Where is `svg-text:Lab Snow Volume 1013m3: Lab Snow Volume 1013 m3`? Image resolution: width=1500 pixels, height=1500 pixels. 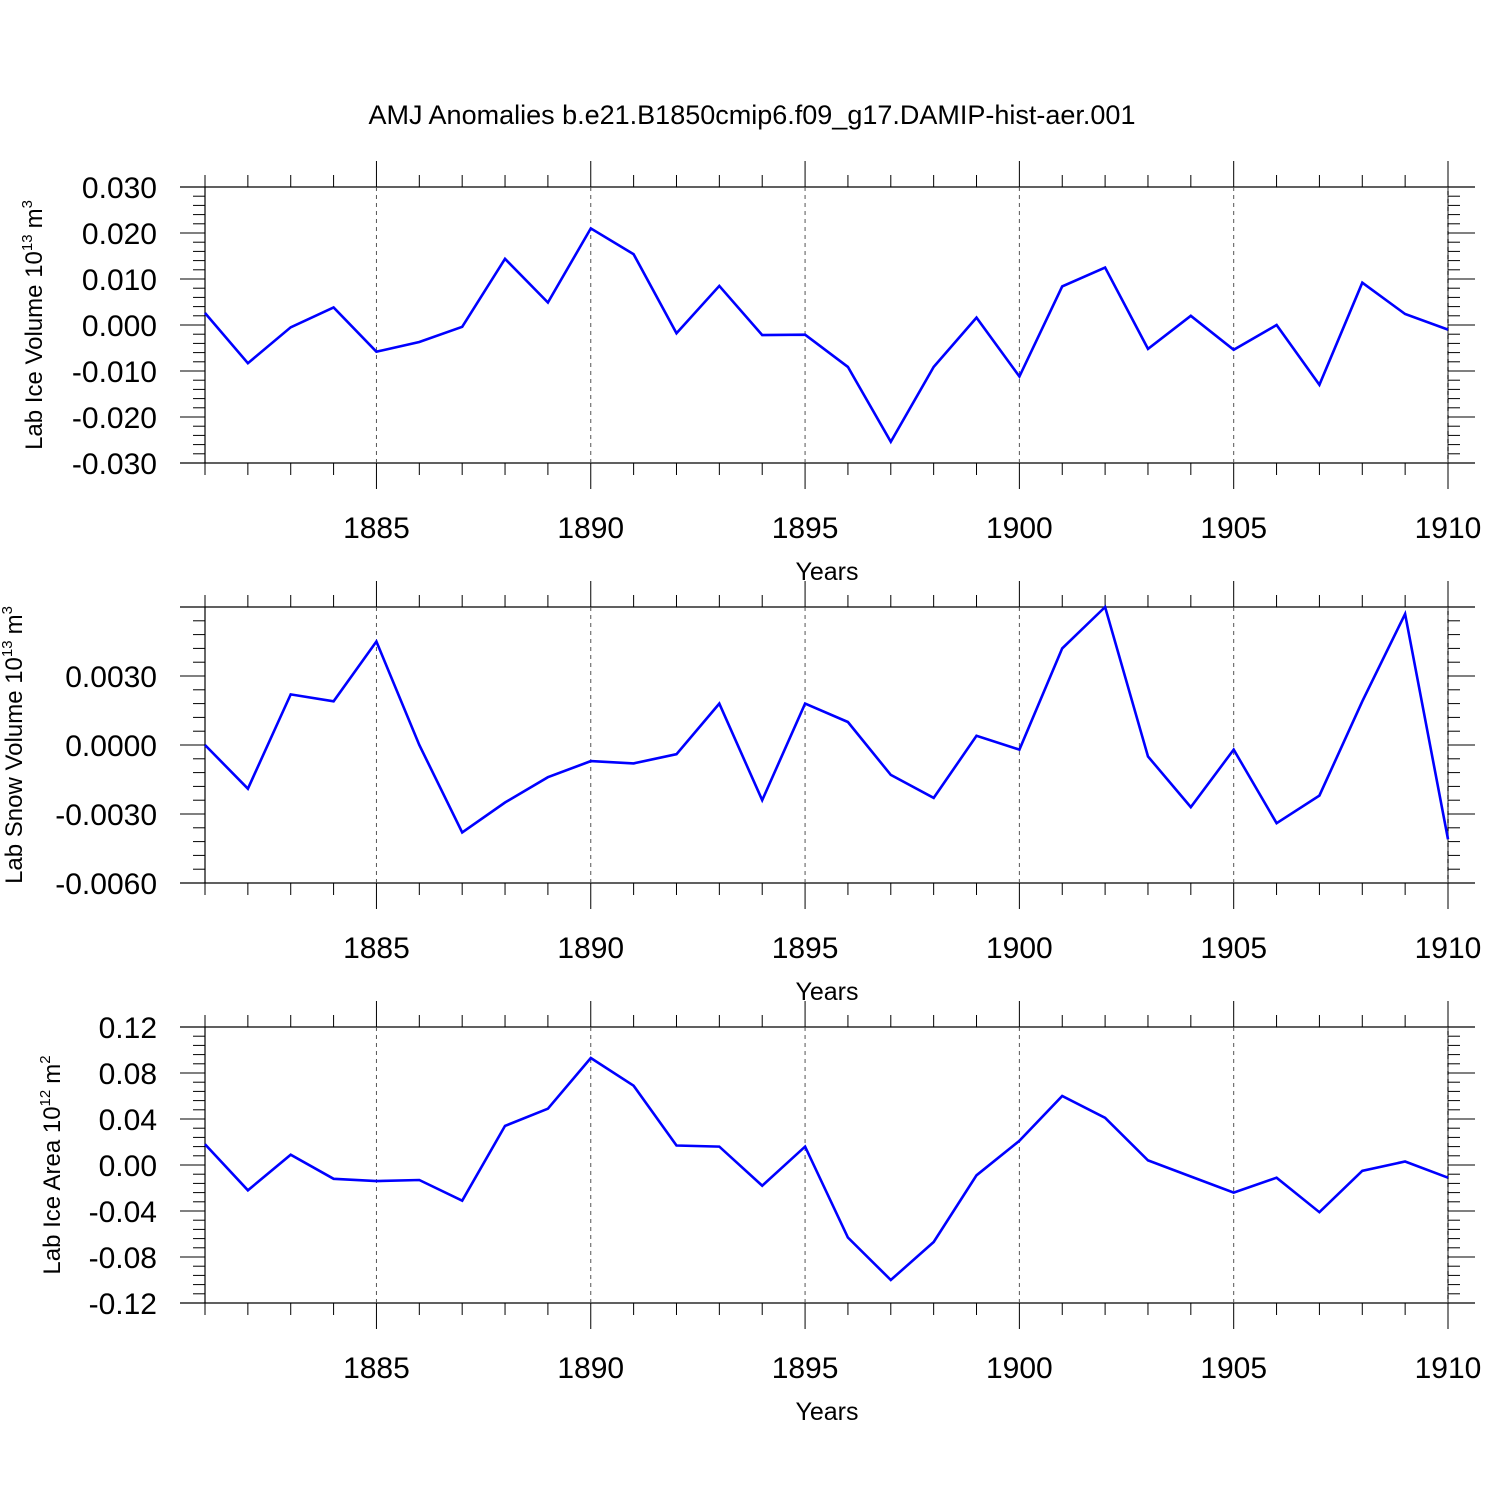
svg-text:Lab Snow Volume 1013m3: Lab Snow Volume 1013 m3 is located at coordinates (14, 745).